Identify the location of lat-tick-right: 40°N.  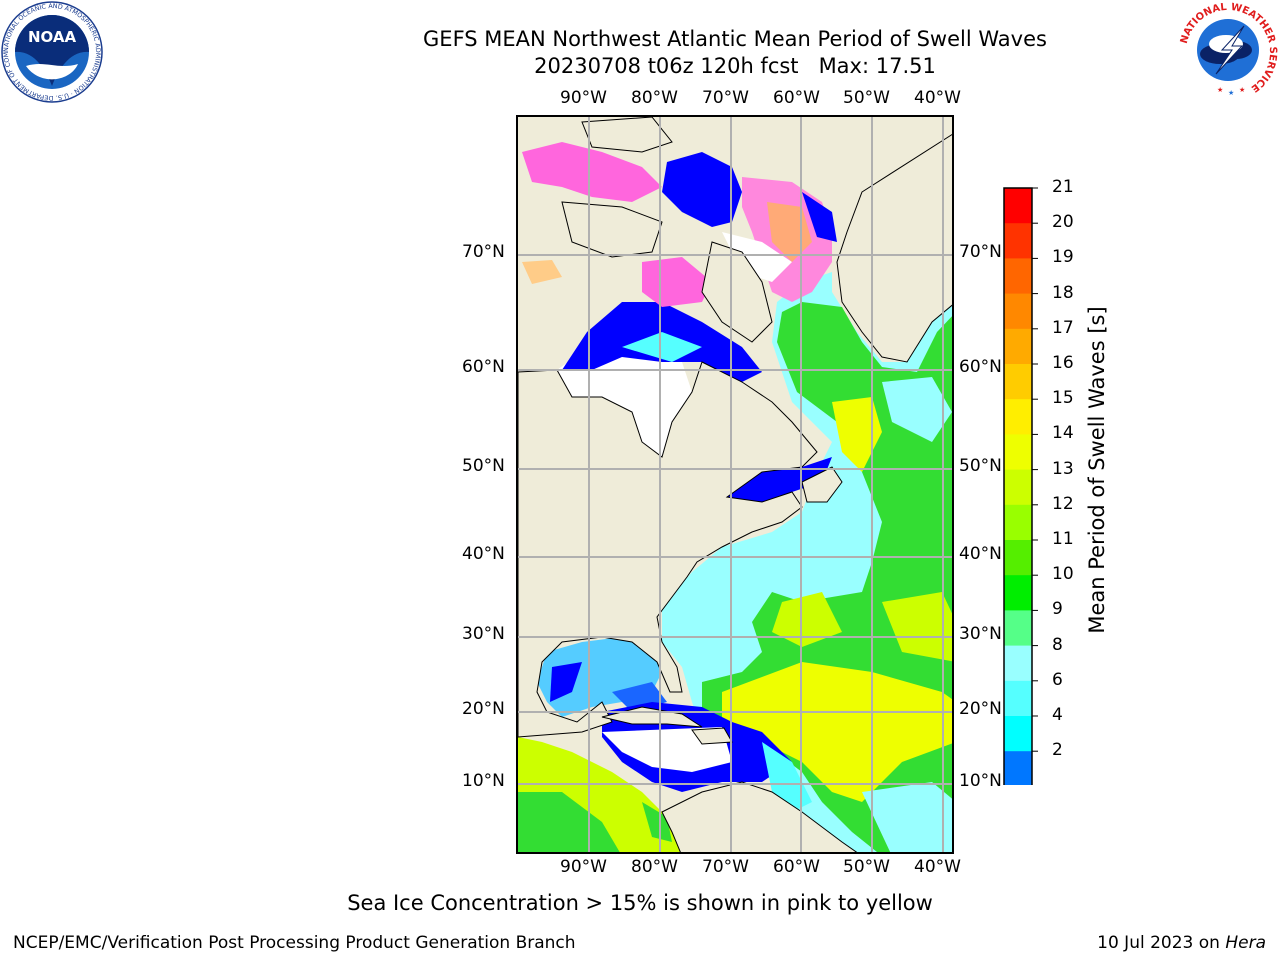
(980, 554).